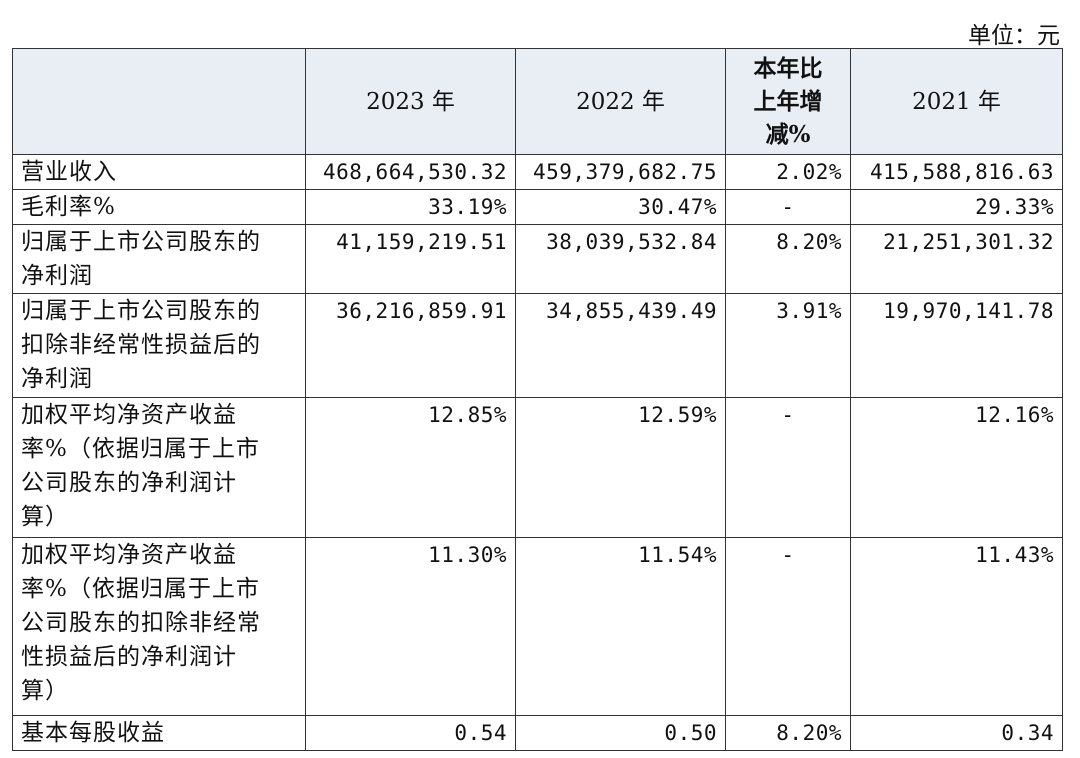  Describe the element at coordinates (620, 626) in the screenshot. I see `value-cell: 11.54%` at that location.